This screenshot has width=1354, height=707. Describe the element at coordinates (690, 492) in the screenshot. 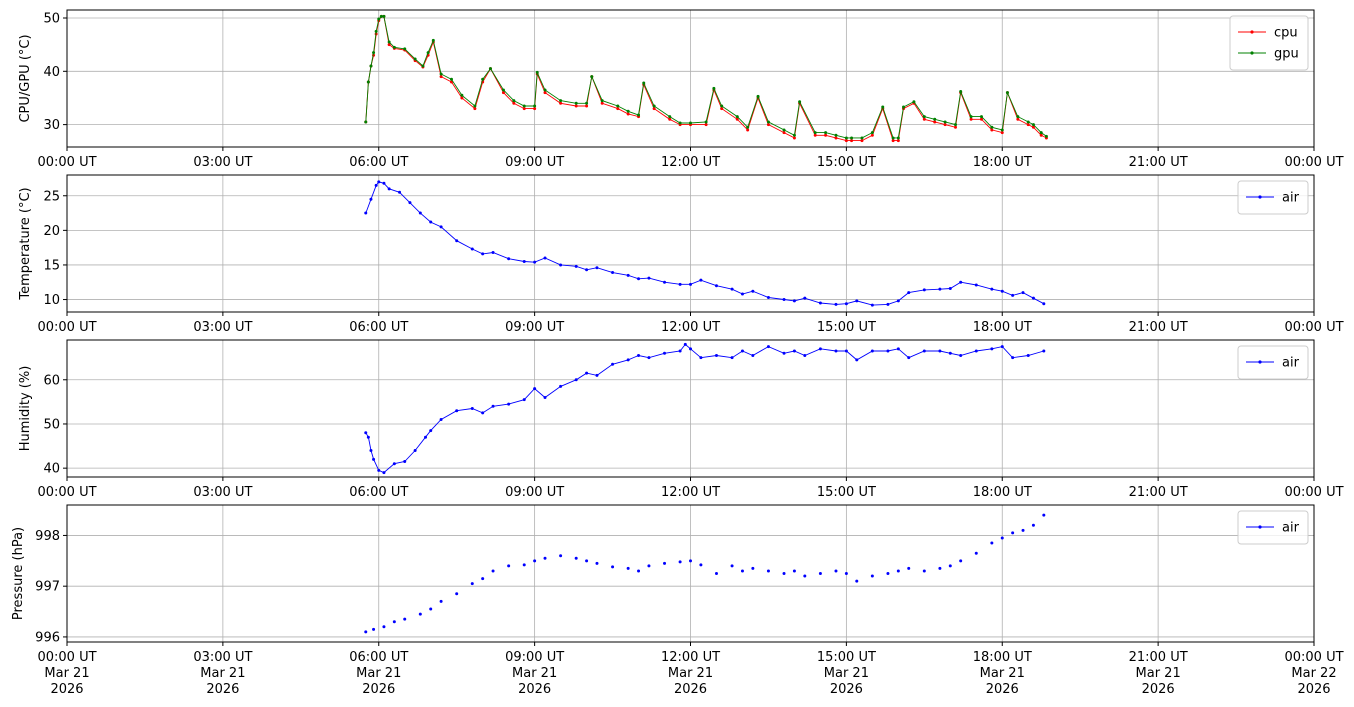

I see `x-tick-label: 12:00 UT` at that location.